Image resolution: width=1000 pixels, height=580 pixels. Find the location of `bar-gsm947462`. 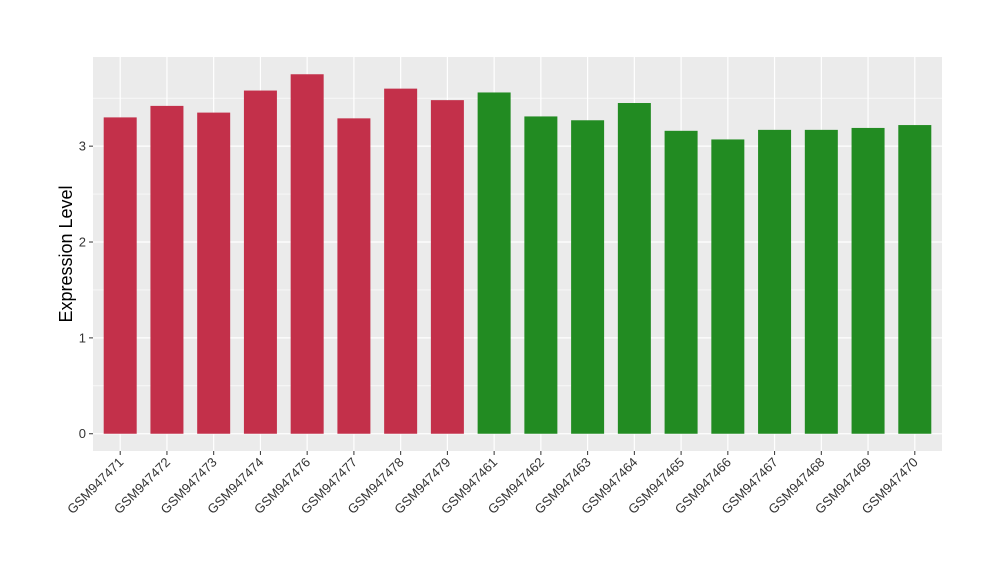

bar-gsm947462 is located at coordinates (541, 275).